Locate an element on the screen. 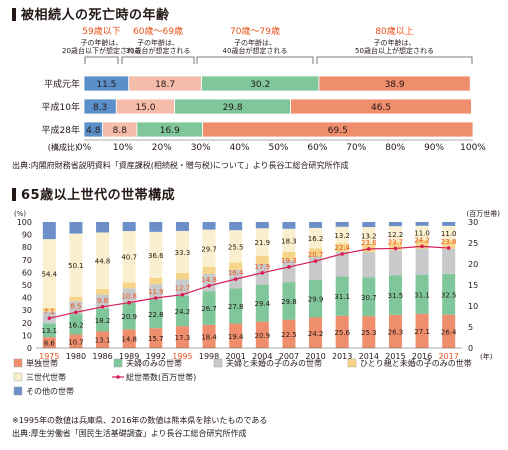 Image resolution: width=508 pixels, height=450 pixels. y-left-tick: 10 is located at coordinates (27, 335).